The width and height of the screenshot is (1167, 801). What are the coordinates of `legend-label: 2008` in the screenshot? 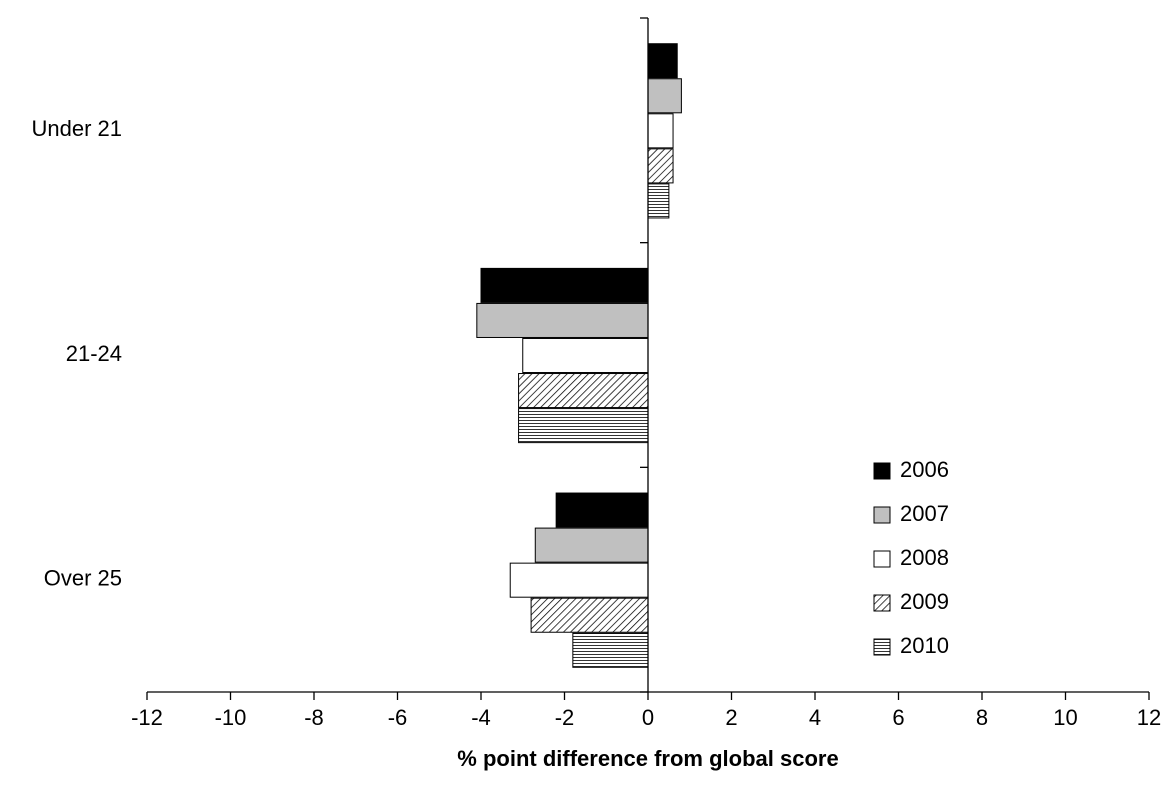 It's located at (924, 557).